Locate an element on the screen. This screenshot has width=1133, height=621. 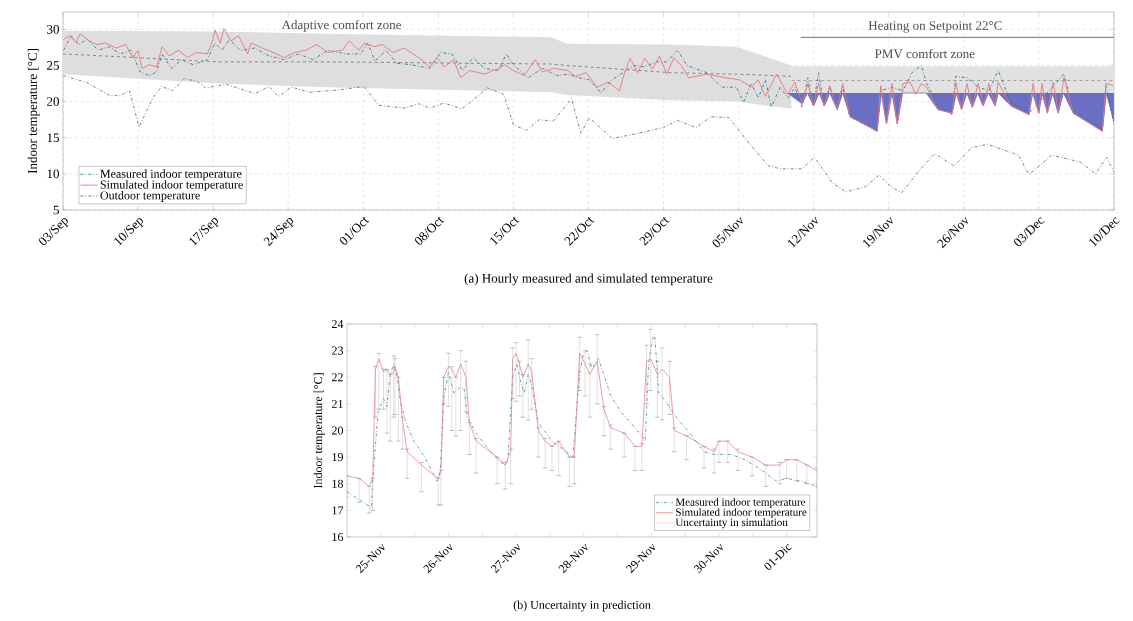
text: (a) Hourly measured and simulated temperature is located at coordinates (588, 279).